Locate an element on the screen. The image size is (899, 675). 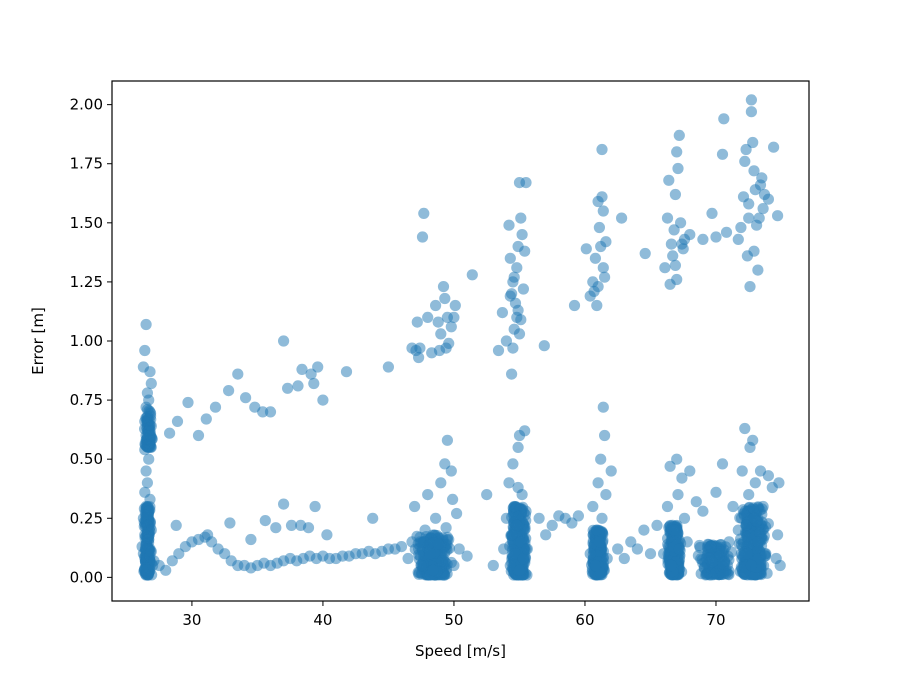
x-tick-label: 50 is located at coordinates (453, 620).